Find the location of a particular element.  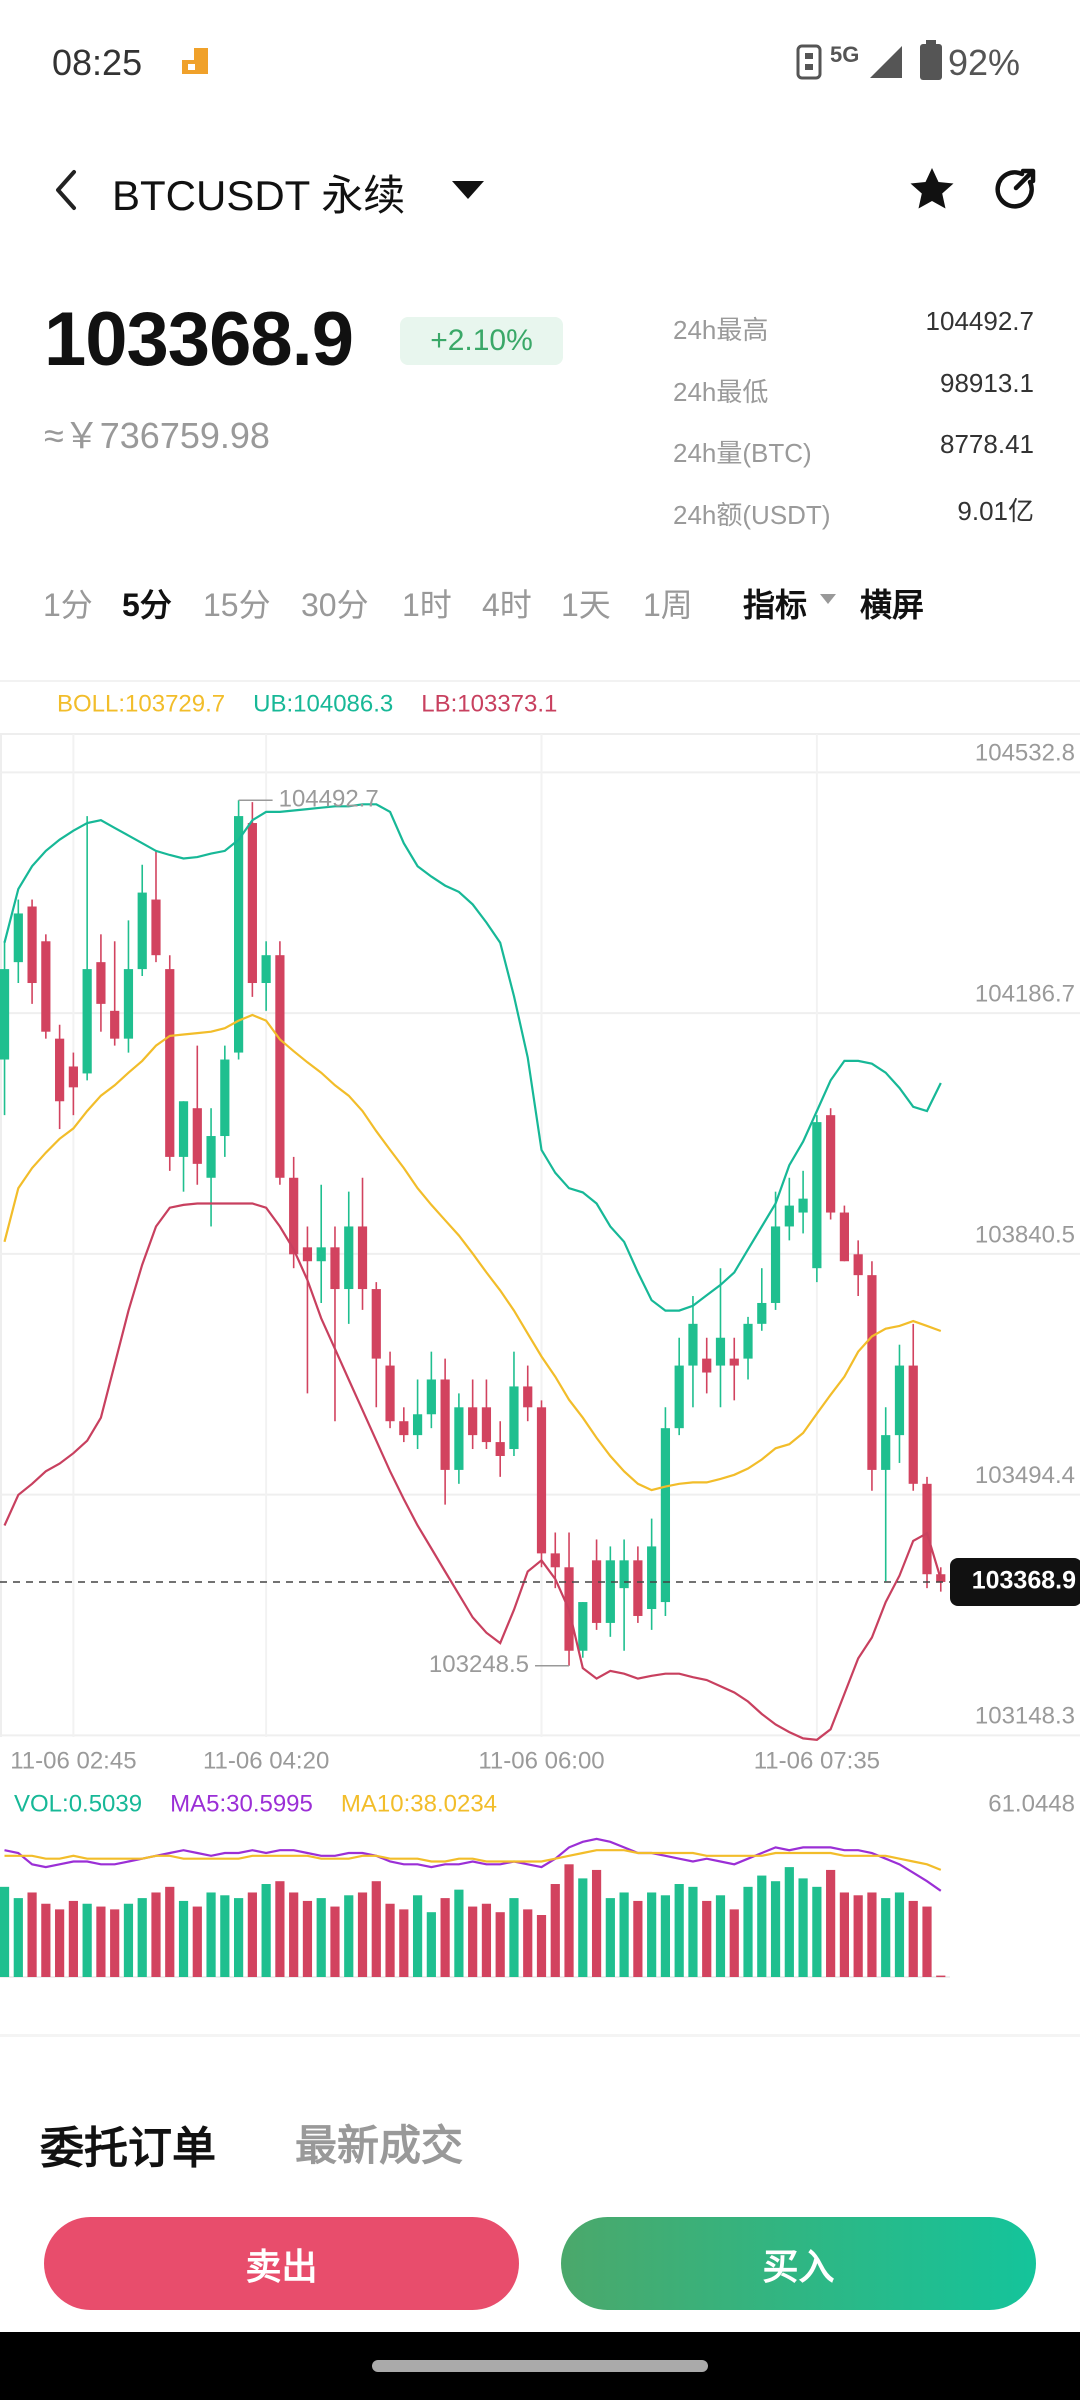

indicator-caret is located at coordinates (828, 599).